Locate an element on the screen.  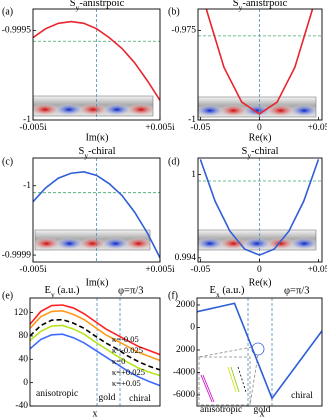
x-tick-label: -0.05 is located at coordinates (200, 128).